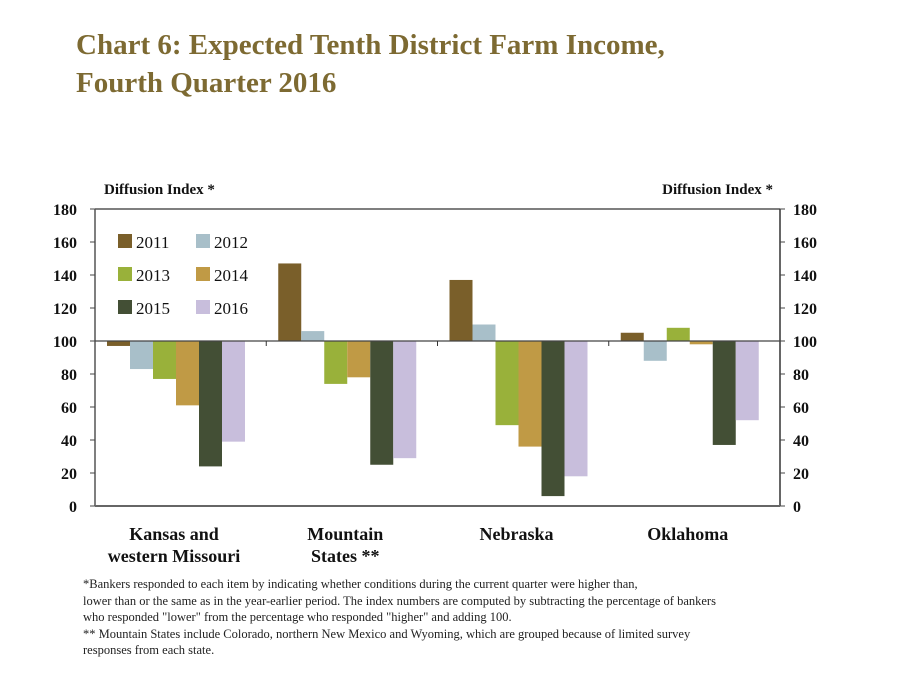  Describe the element at coordinates (801, 375) in the screenshot. I see `right-tick-label: 80` at that location.